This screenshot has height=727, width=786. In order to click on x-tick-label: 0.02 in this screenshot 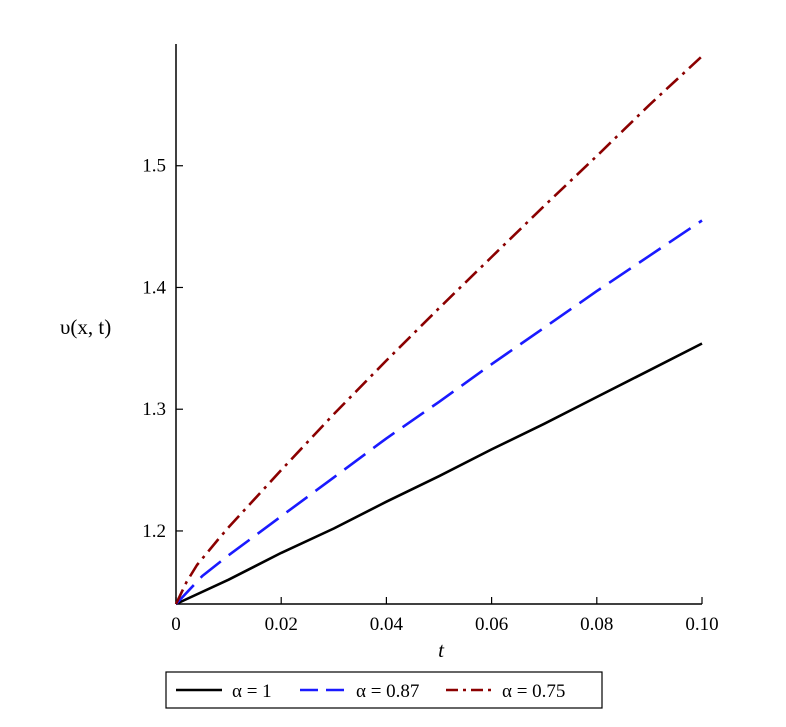, I will do `click(281, 624)`.